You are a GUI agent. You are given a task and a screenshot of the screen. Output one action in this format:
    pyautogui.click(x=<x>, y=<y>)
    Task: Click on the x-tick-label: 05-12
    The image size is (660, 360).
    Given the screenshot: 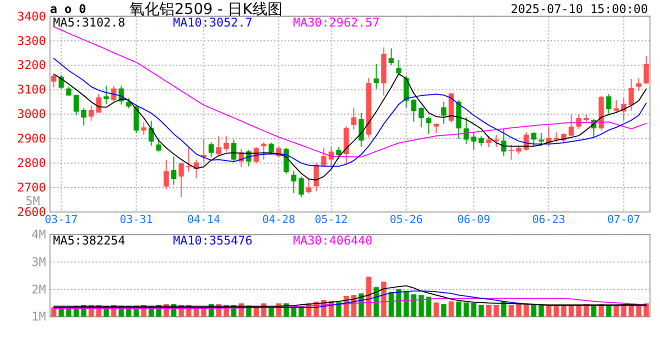 What is the action you would take?
    pyautogui.click(x=331, y=219)
    